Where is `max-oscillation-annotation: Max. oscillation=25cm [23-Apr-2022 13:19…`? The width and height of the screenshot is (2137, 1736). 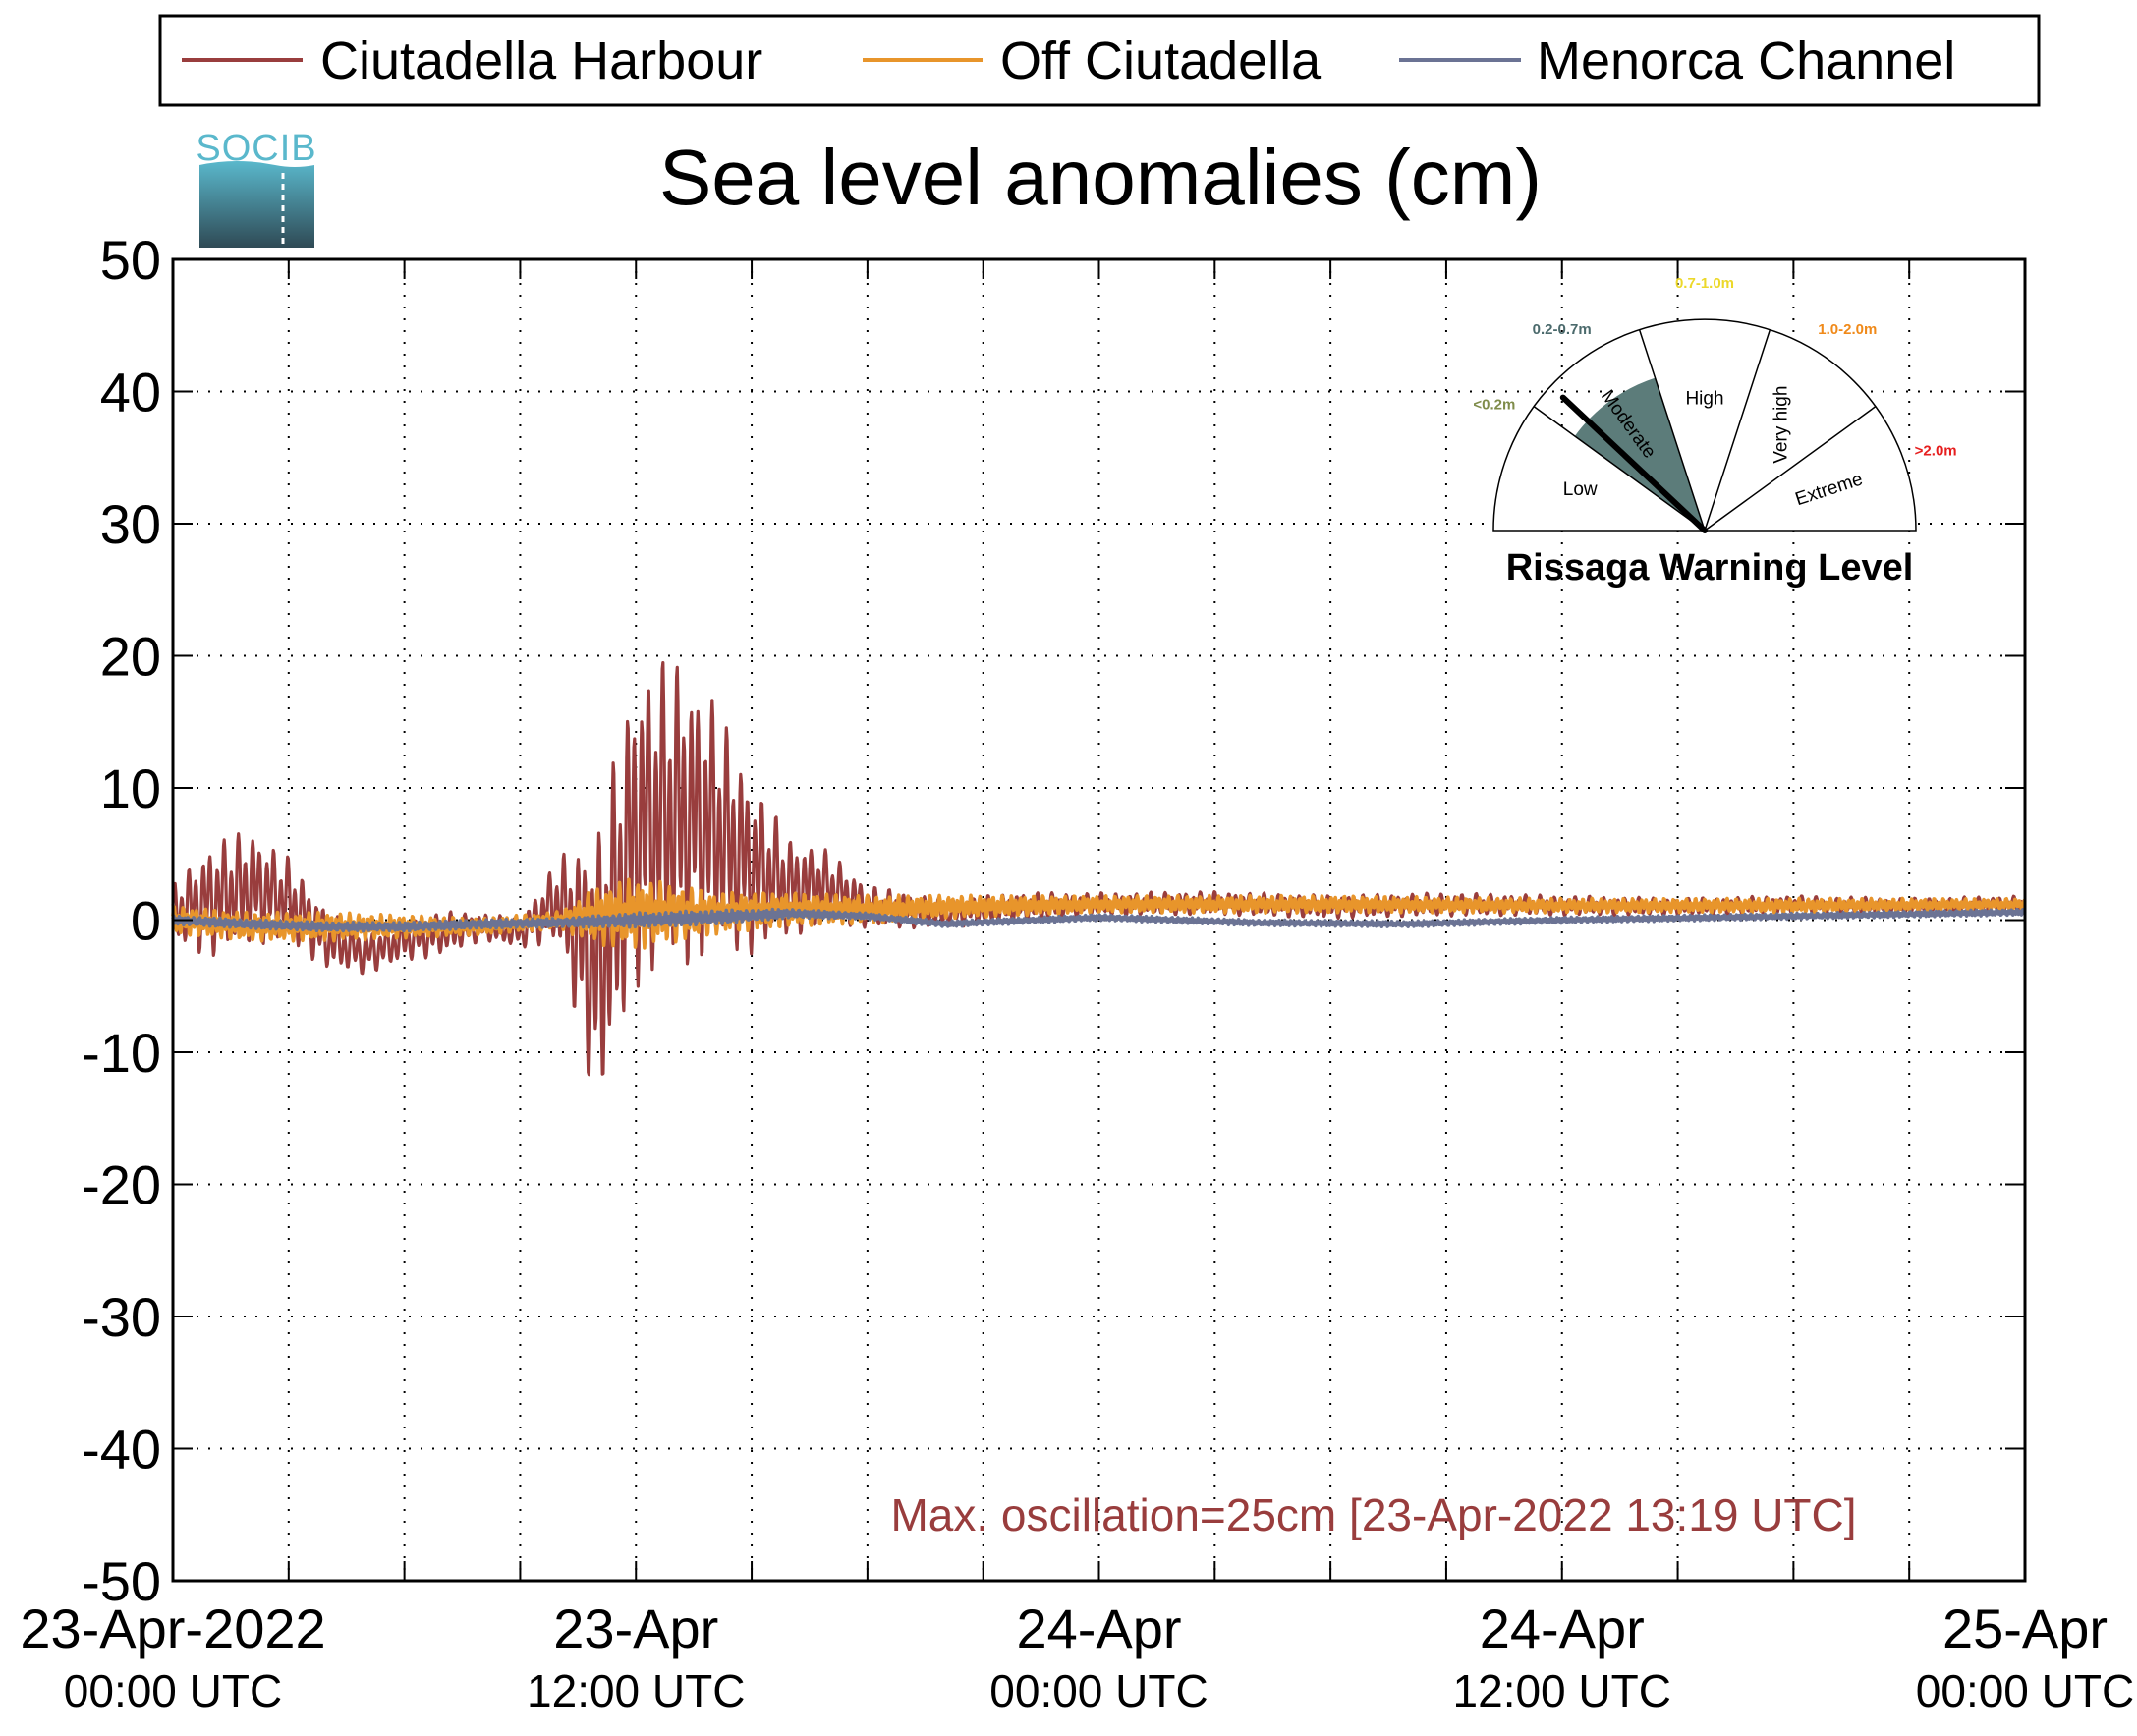 max-oscillation-annotation: Max. oscillation=25cm [23-Apr-2022 13:19… is located at coordinates (1373, 1514).